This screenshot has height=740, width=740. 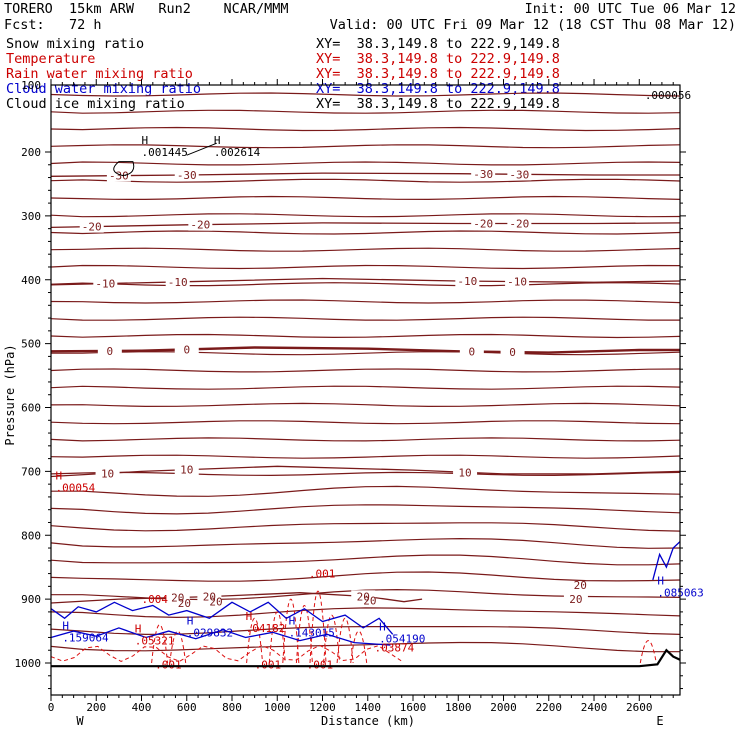 I want to click on x-tick-label: 1200, so click(x=322, y=707).